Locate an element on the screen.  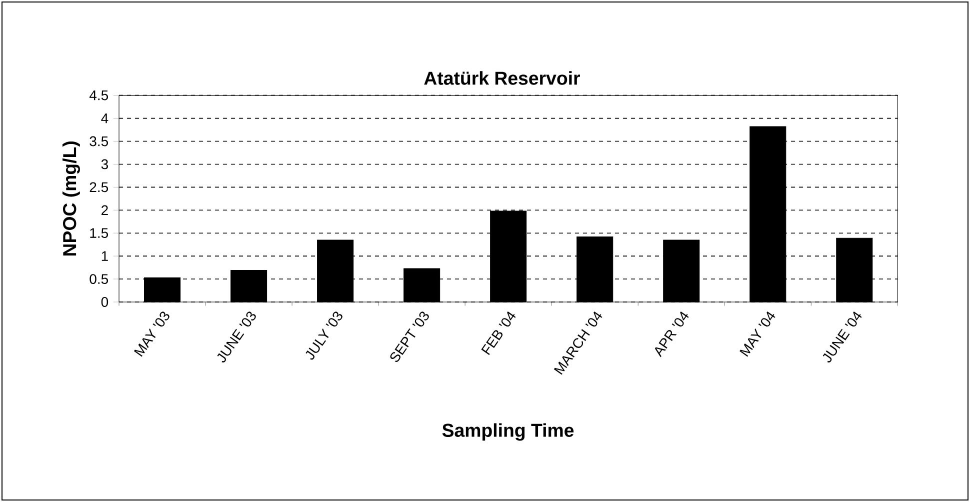
y-tick-label: 0 is located at coordinates (104, 302).